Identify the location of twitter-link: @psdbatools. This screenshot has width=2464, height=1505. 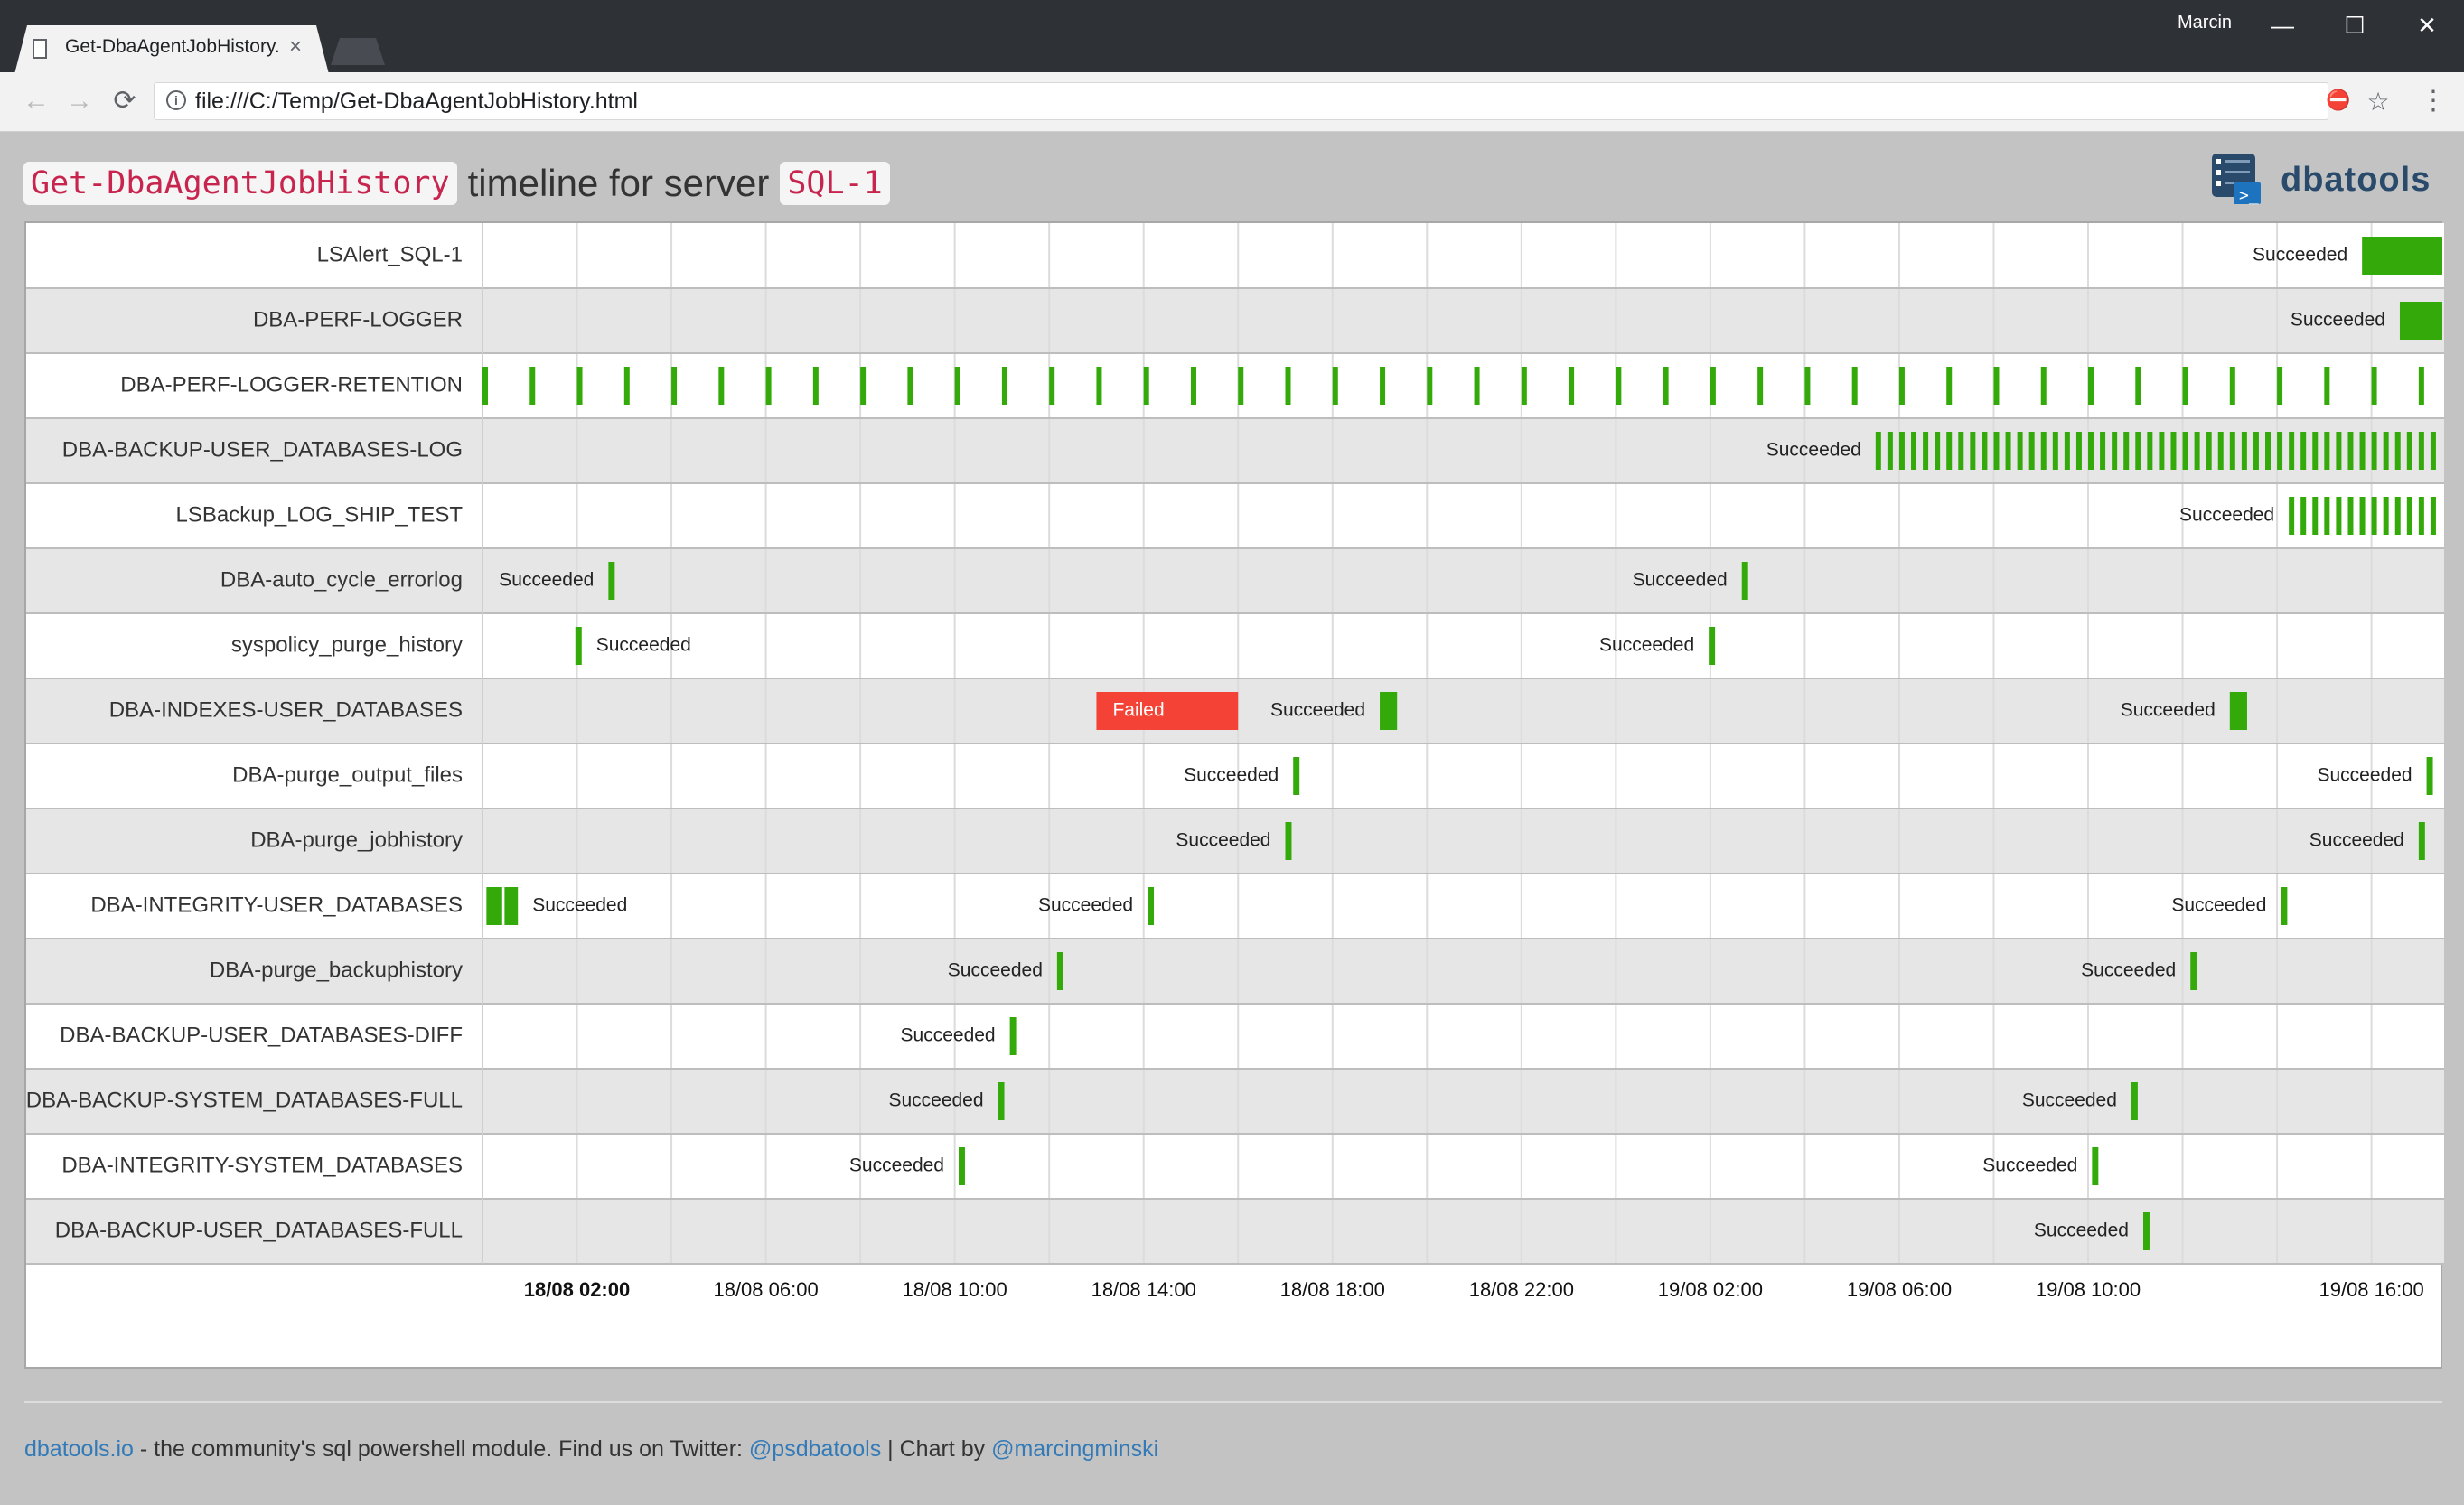
(815, 1449).